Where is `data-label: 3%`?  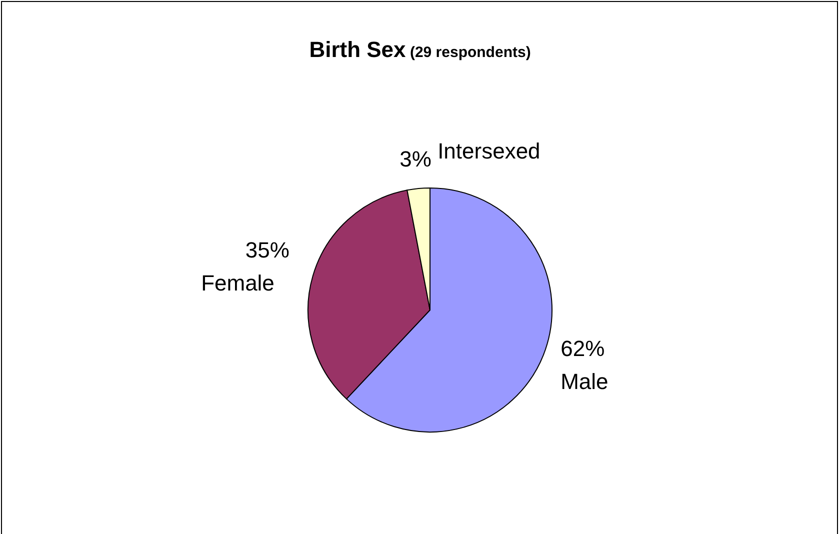
data-label: 3% is located at coordinates (416, 159).